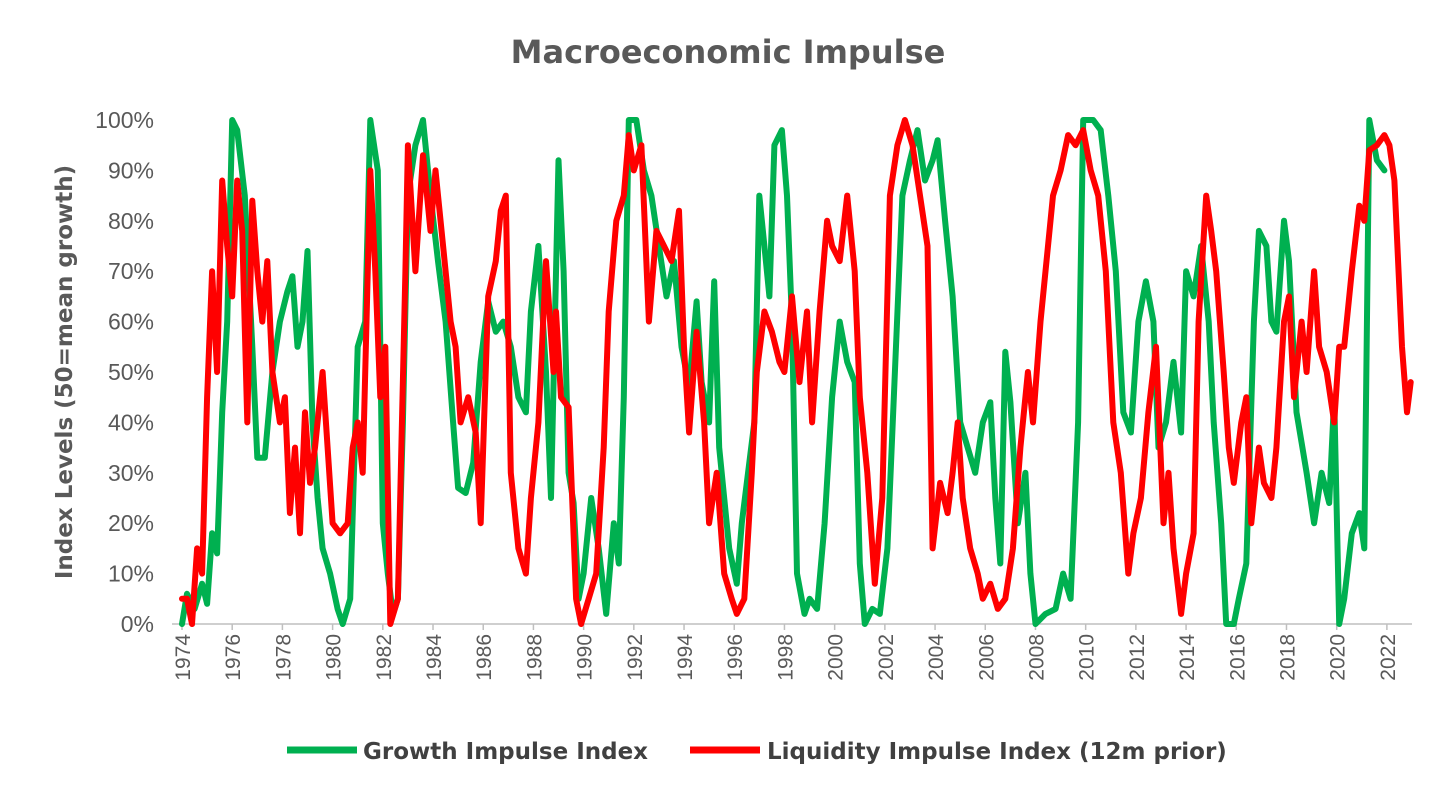 This screenshot has width=1456, height=801. What do you see at coordinates (131, 473) in the screenshot?
I see `y-tick-label: 30%` at bounding box center [131, 473].